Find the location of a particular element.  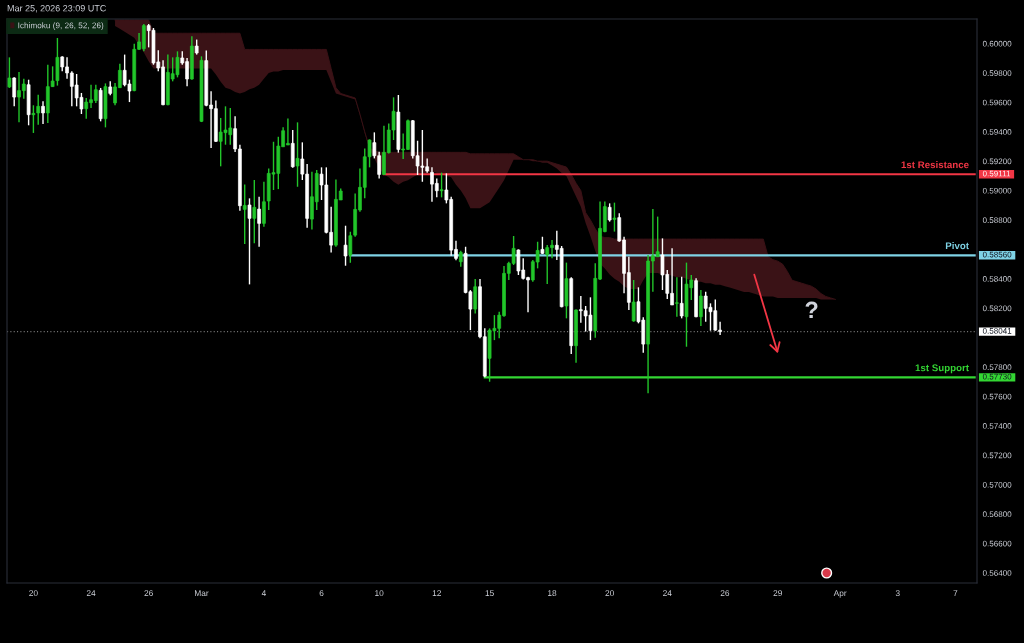

text: Mar 25, 2026 23:09 UTC is located at coordinates (57, 9).